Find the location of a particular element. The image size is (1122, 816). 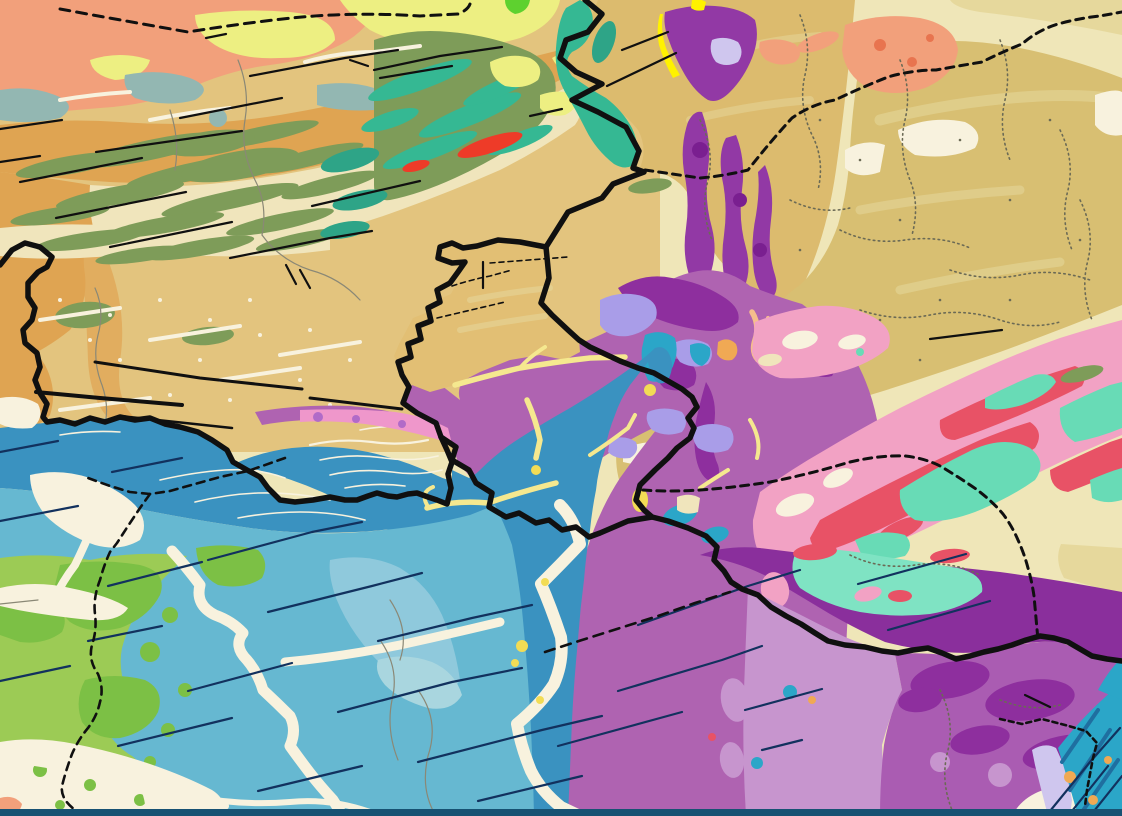

purple-streak-column is located at coordinates (729, 205).